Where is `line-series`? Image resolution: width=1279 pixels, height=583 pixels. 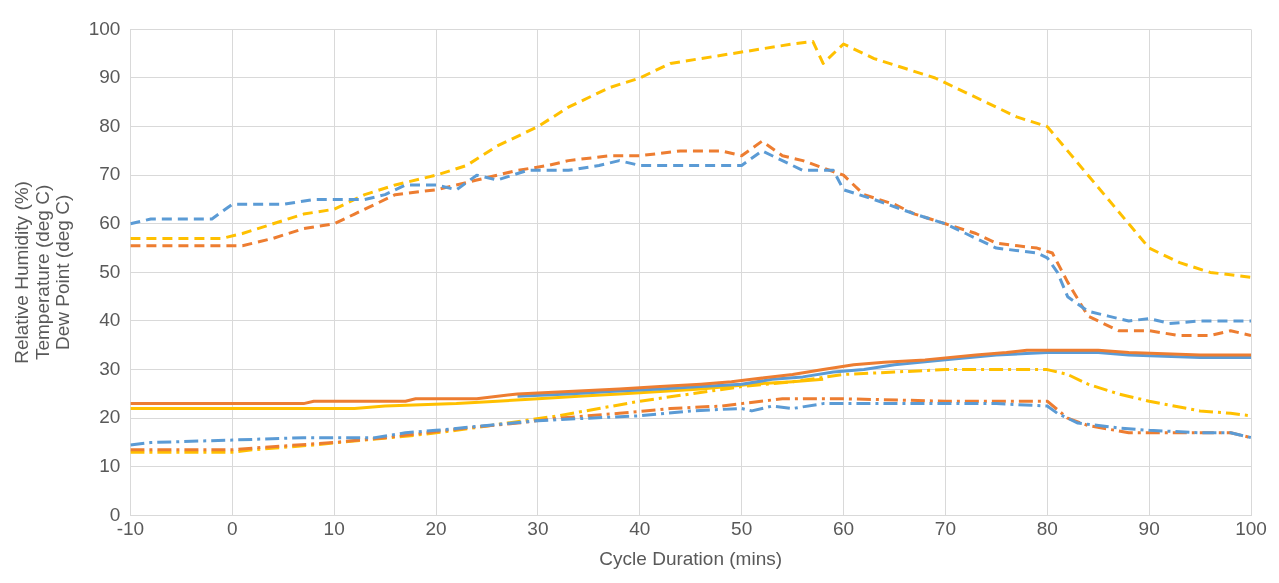 line-series is located at coordinates (690, 411).